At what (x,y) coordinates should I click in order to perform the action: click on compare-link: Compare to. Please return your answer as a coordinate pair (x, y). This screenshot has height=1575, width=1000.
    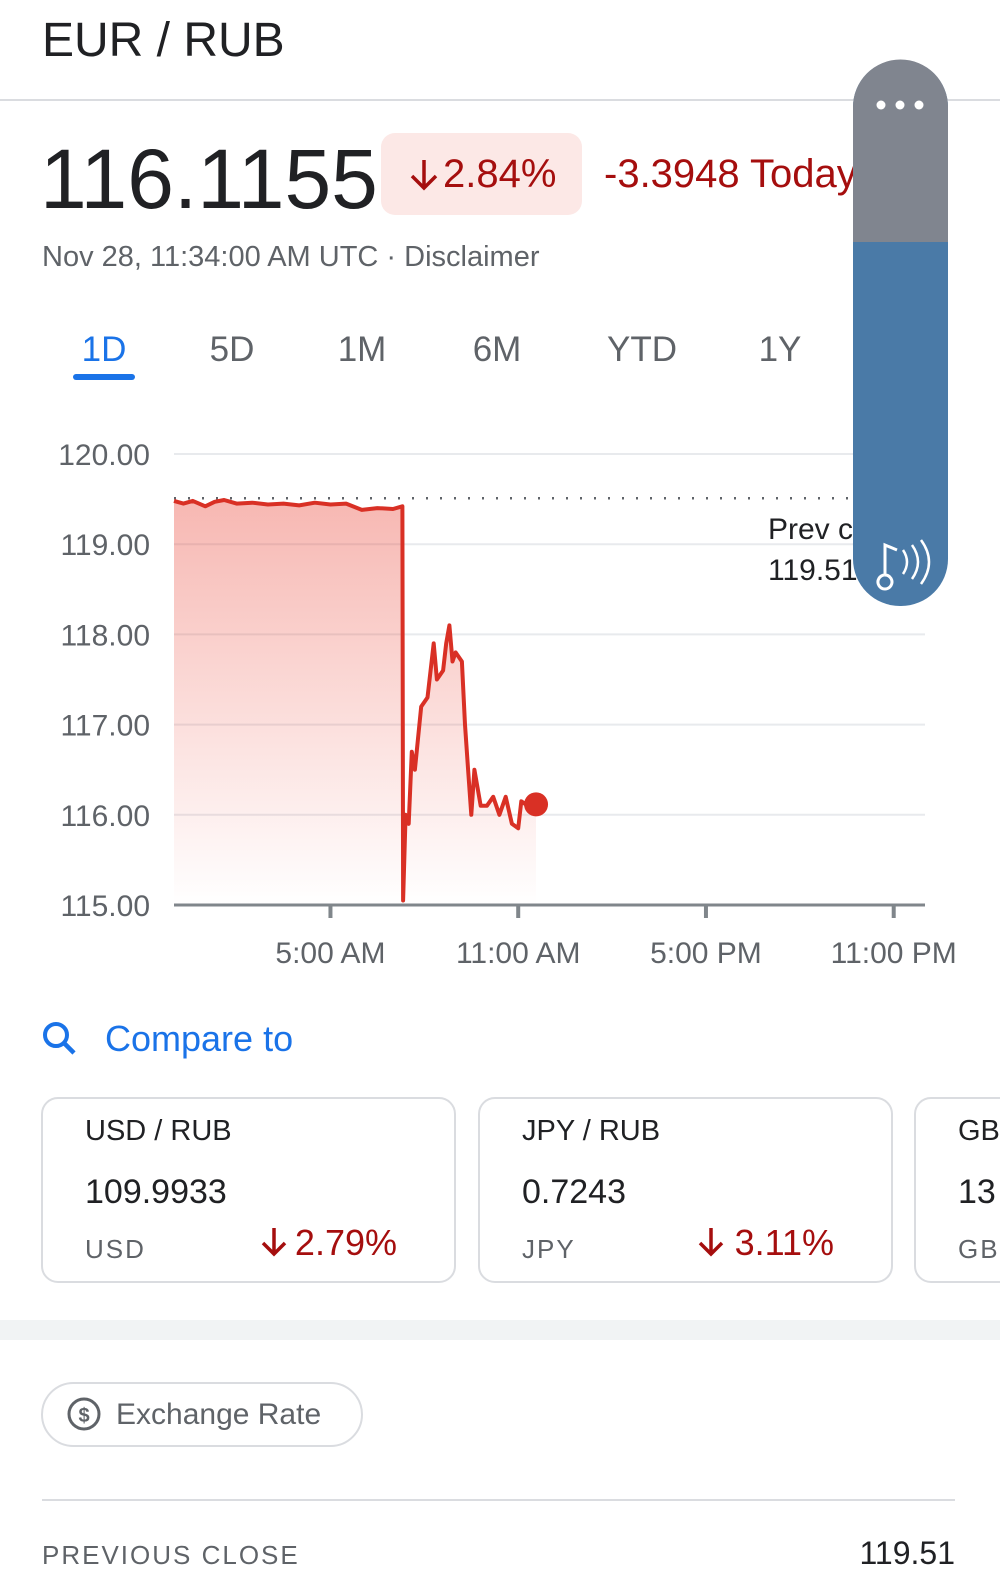
    Looking at the image, I should click on (199, 1038).